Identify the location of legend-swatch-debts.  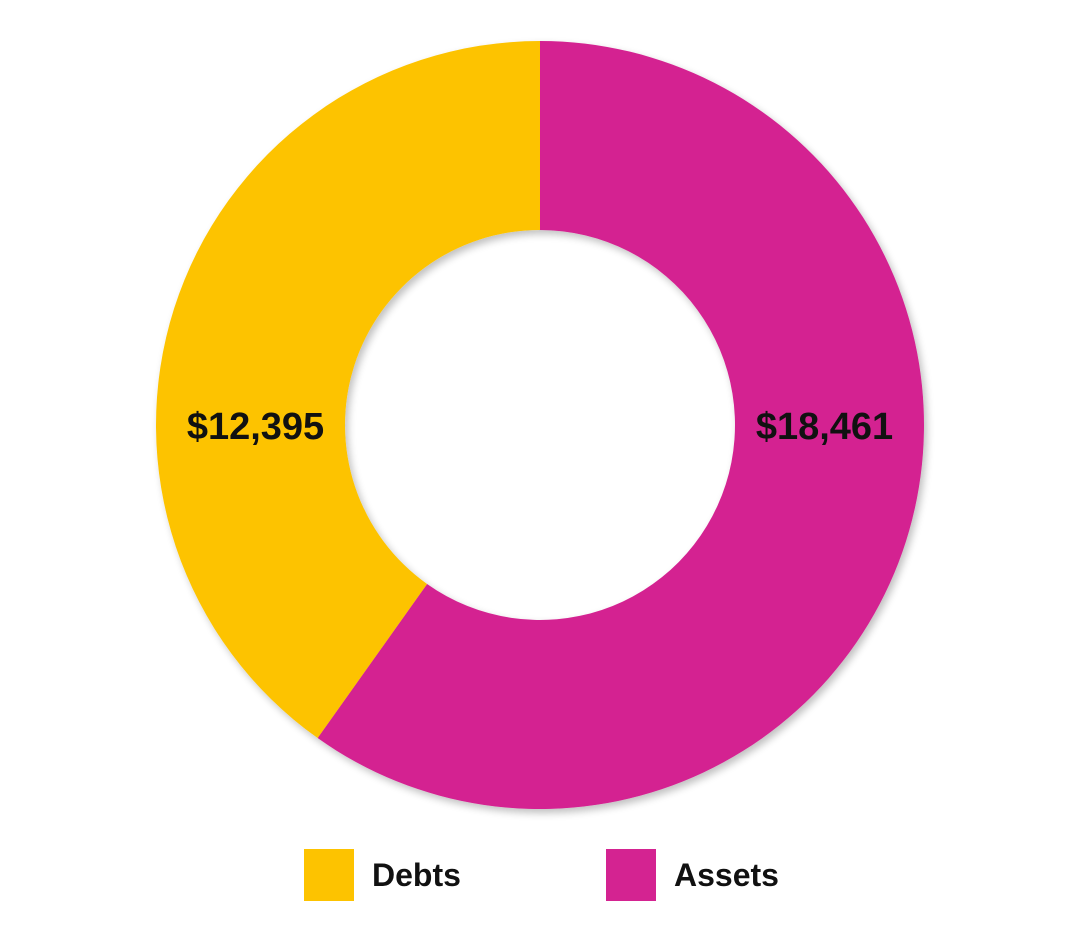
(329, 875).